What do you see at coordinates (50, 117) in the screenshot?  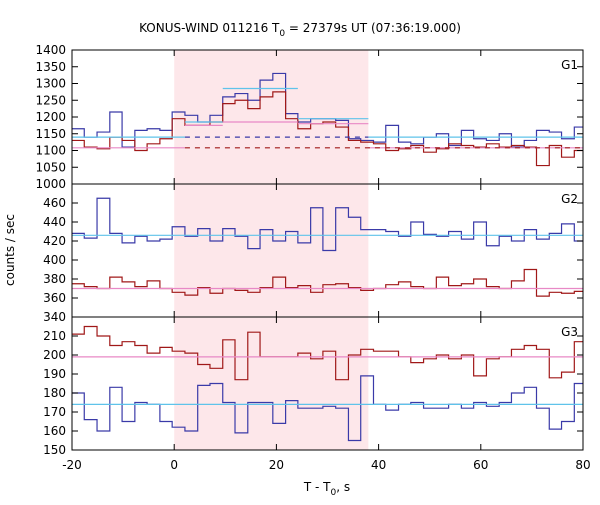 I see `g1-ytick-label: 1200` at bounding box center [50, 117].